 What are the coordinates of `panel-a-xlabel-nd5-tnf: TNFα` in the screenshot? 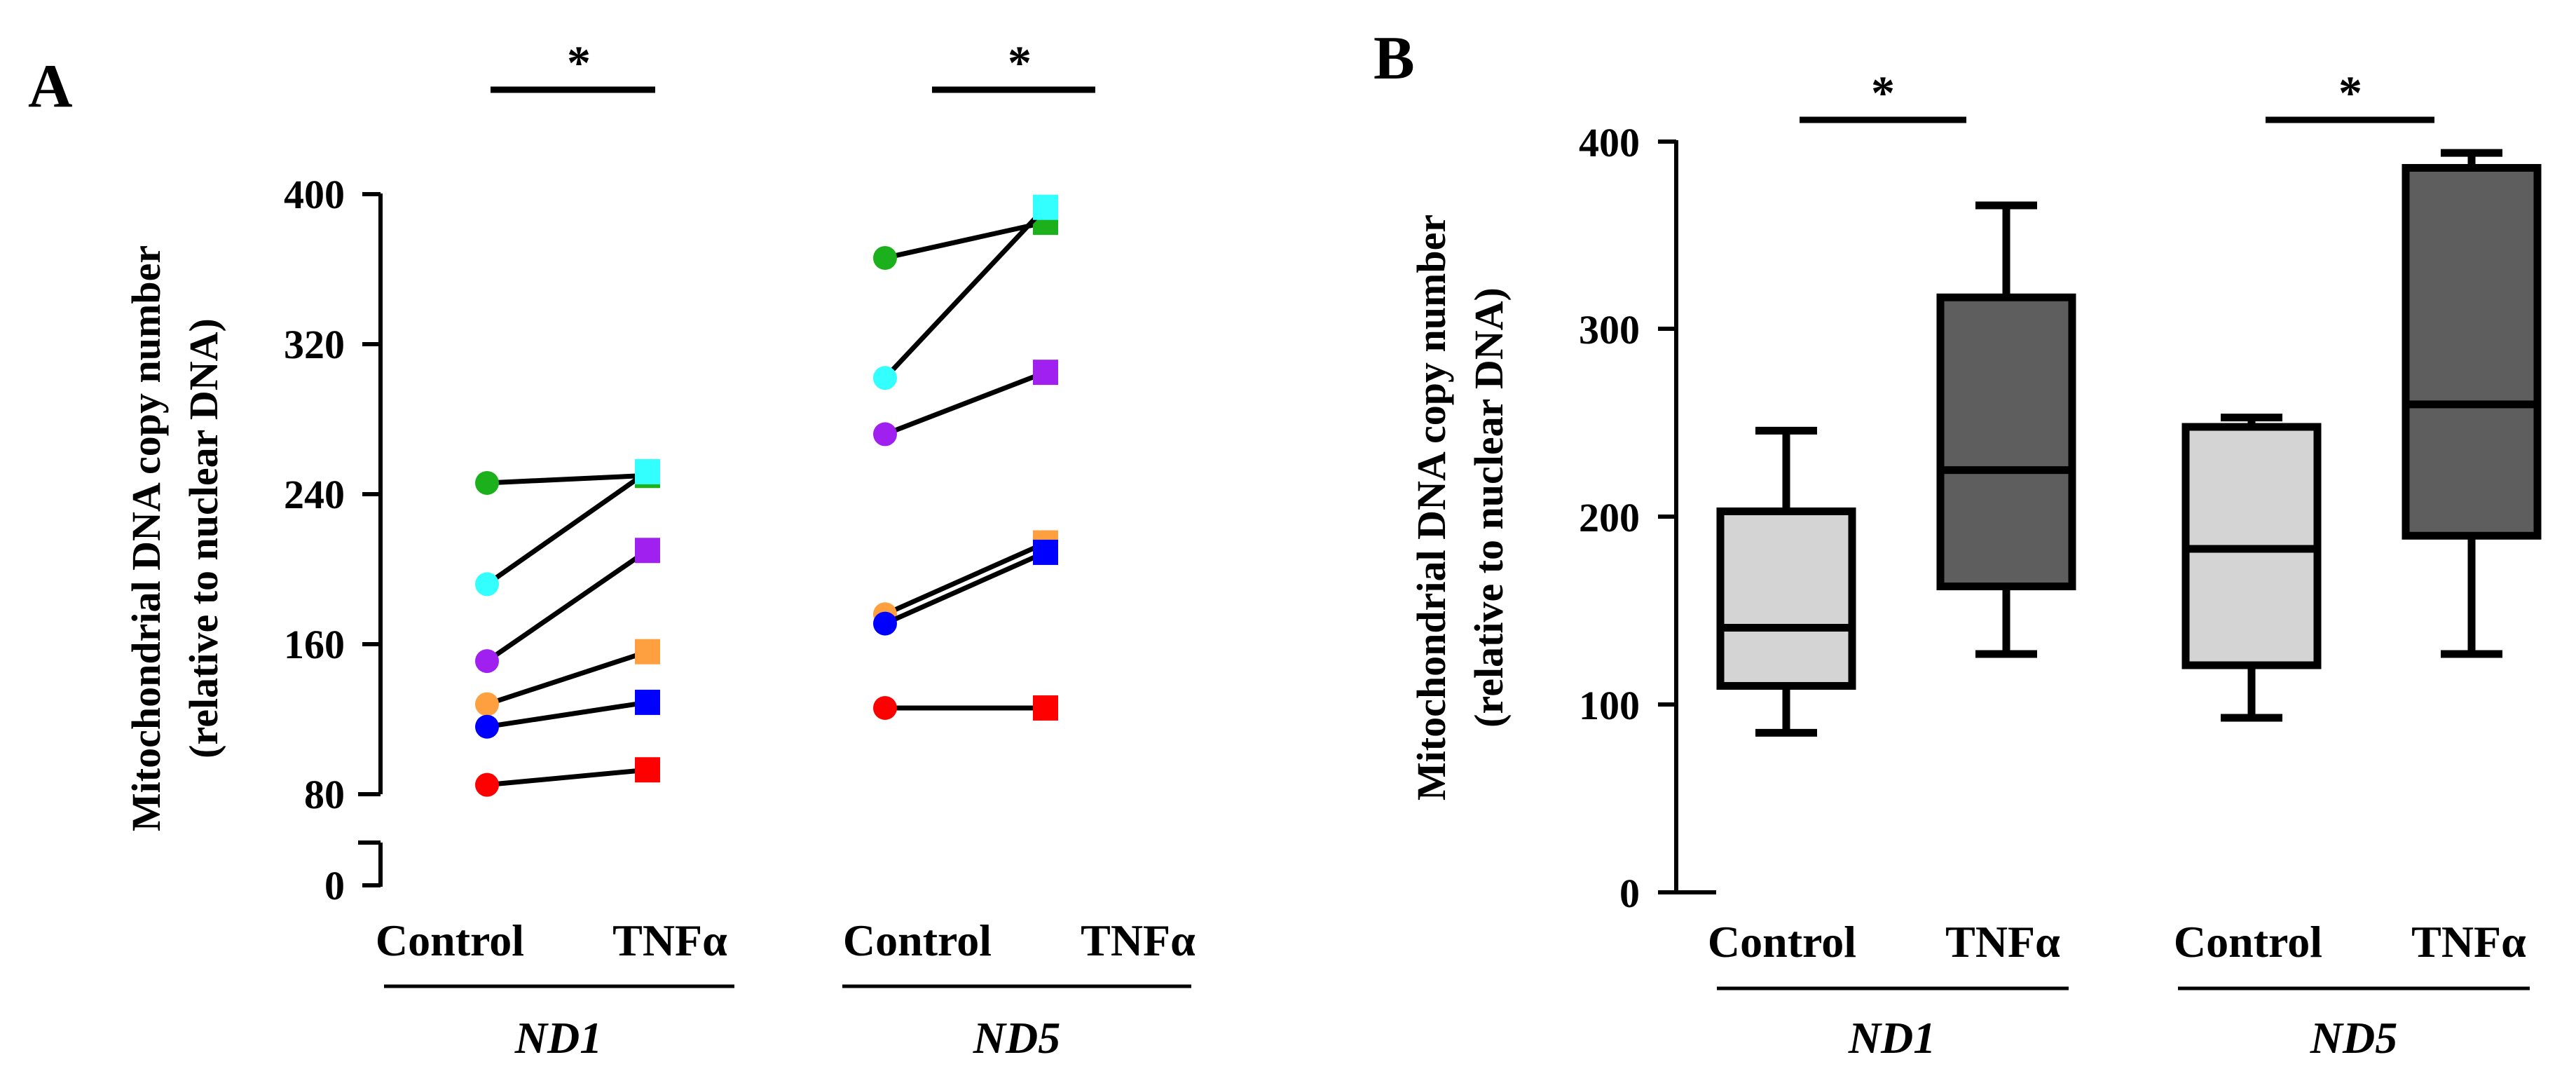 It's located at (1138, 940).